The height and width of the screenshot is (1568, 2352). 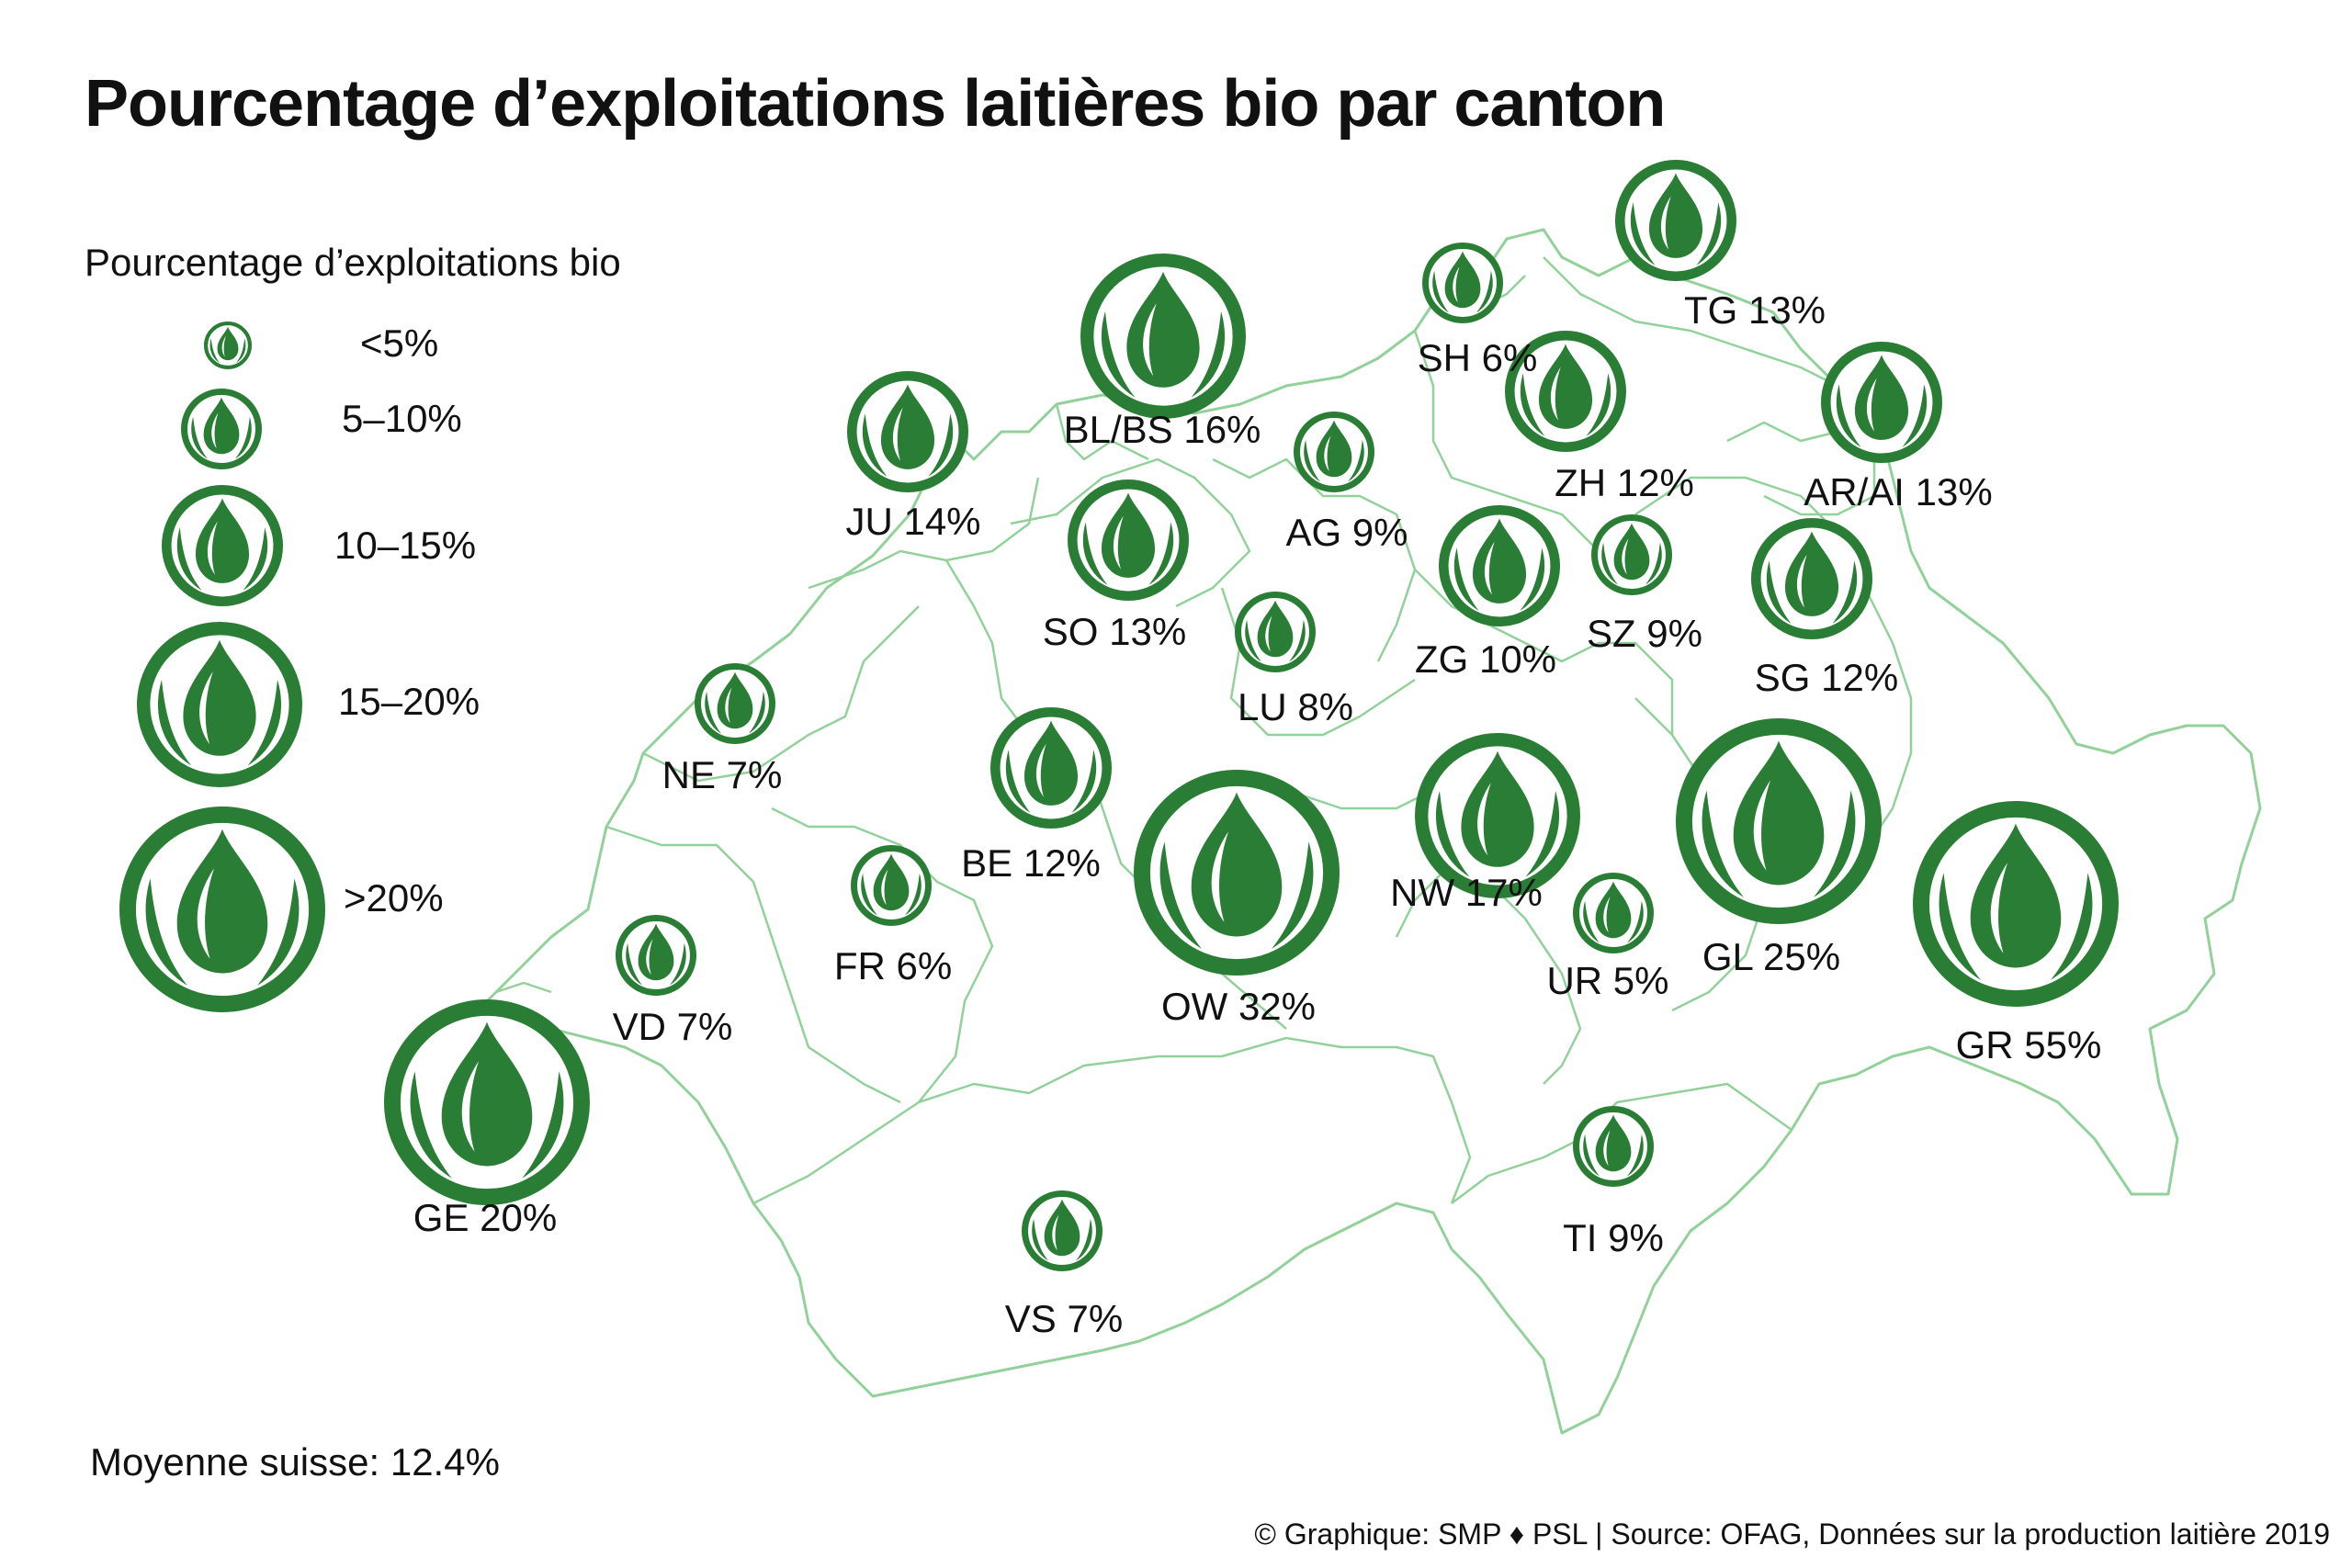 I want to click on canton-symbol-bl-bs, so click(x=1163, y=337).